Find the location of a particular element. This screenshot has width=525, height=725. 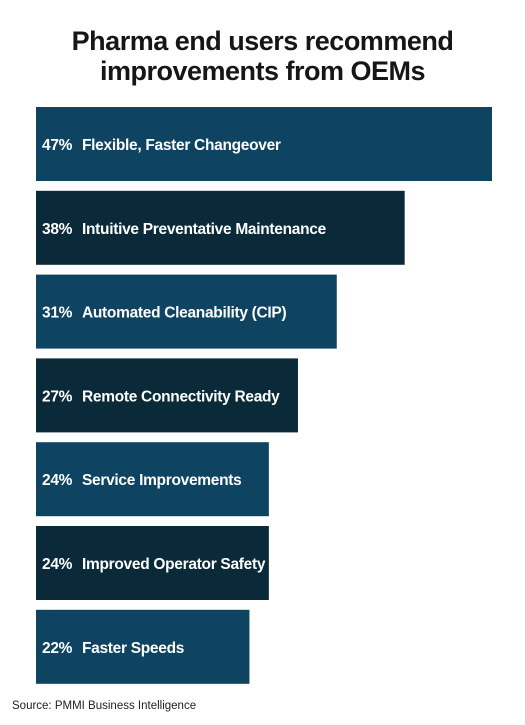

bar-group-1: 47% Flexible, Faster Changeover is located at coordinates (264, 144).